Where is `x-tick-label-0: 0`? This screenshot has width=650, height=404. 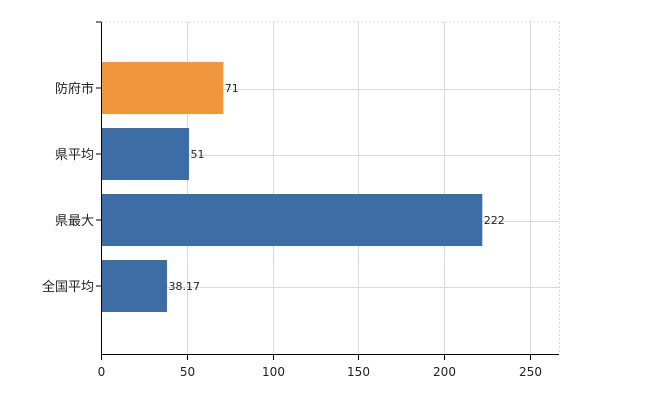 x-tick-label-0: 0 is located at coordinates (102, 372).